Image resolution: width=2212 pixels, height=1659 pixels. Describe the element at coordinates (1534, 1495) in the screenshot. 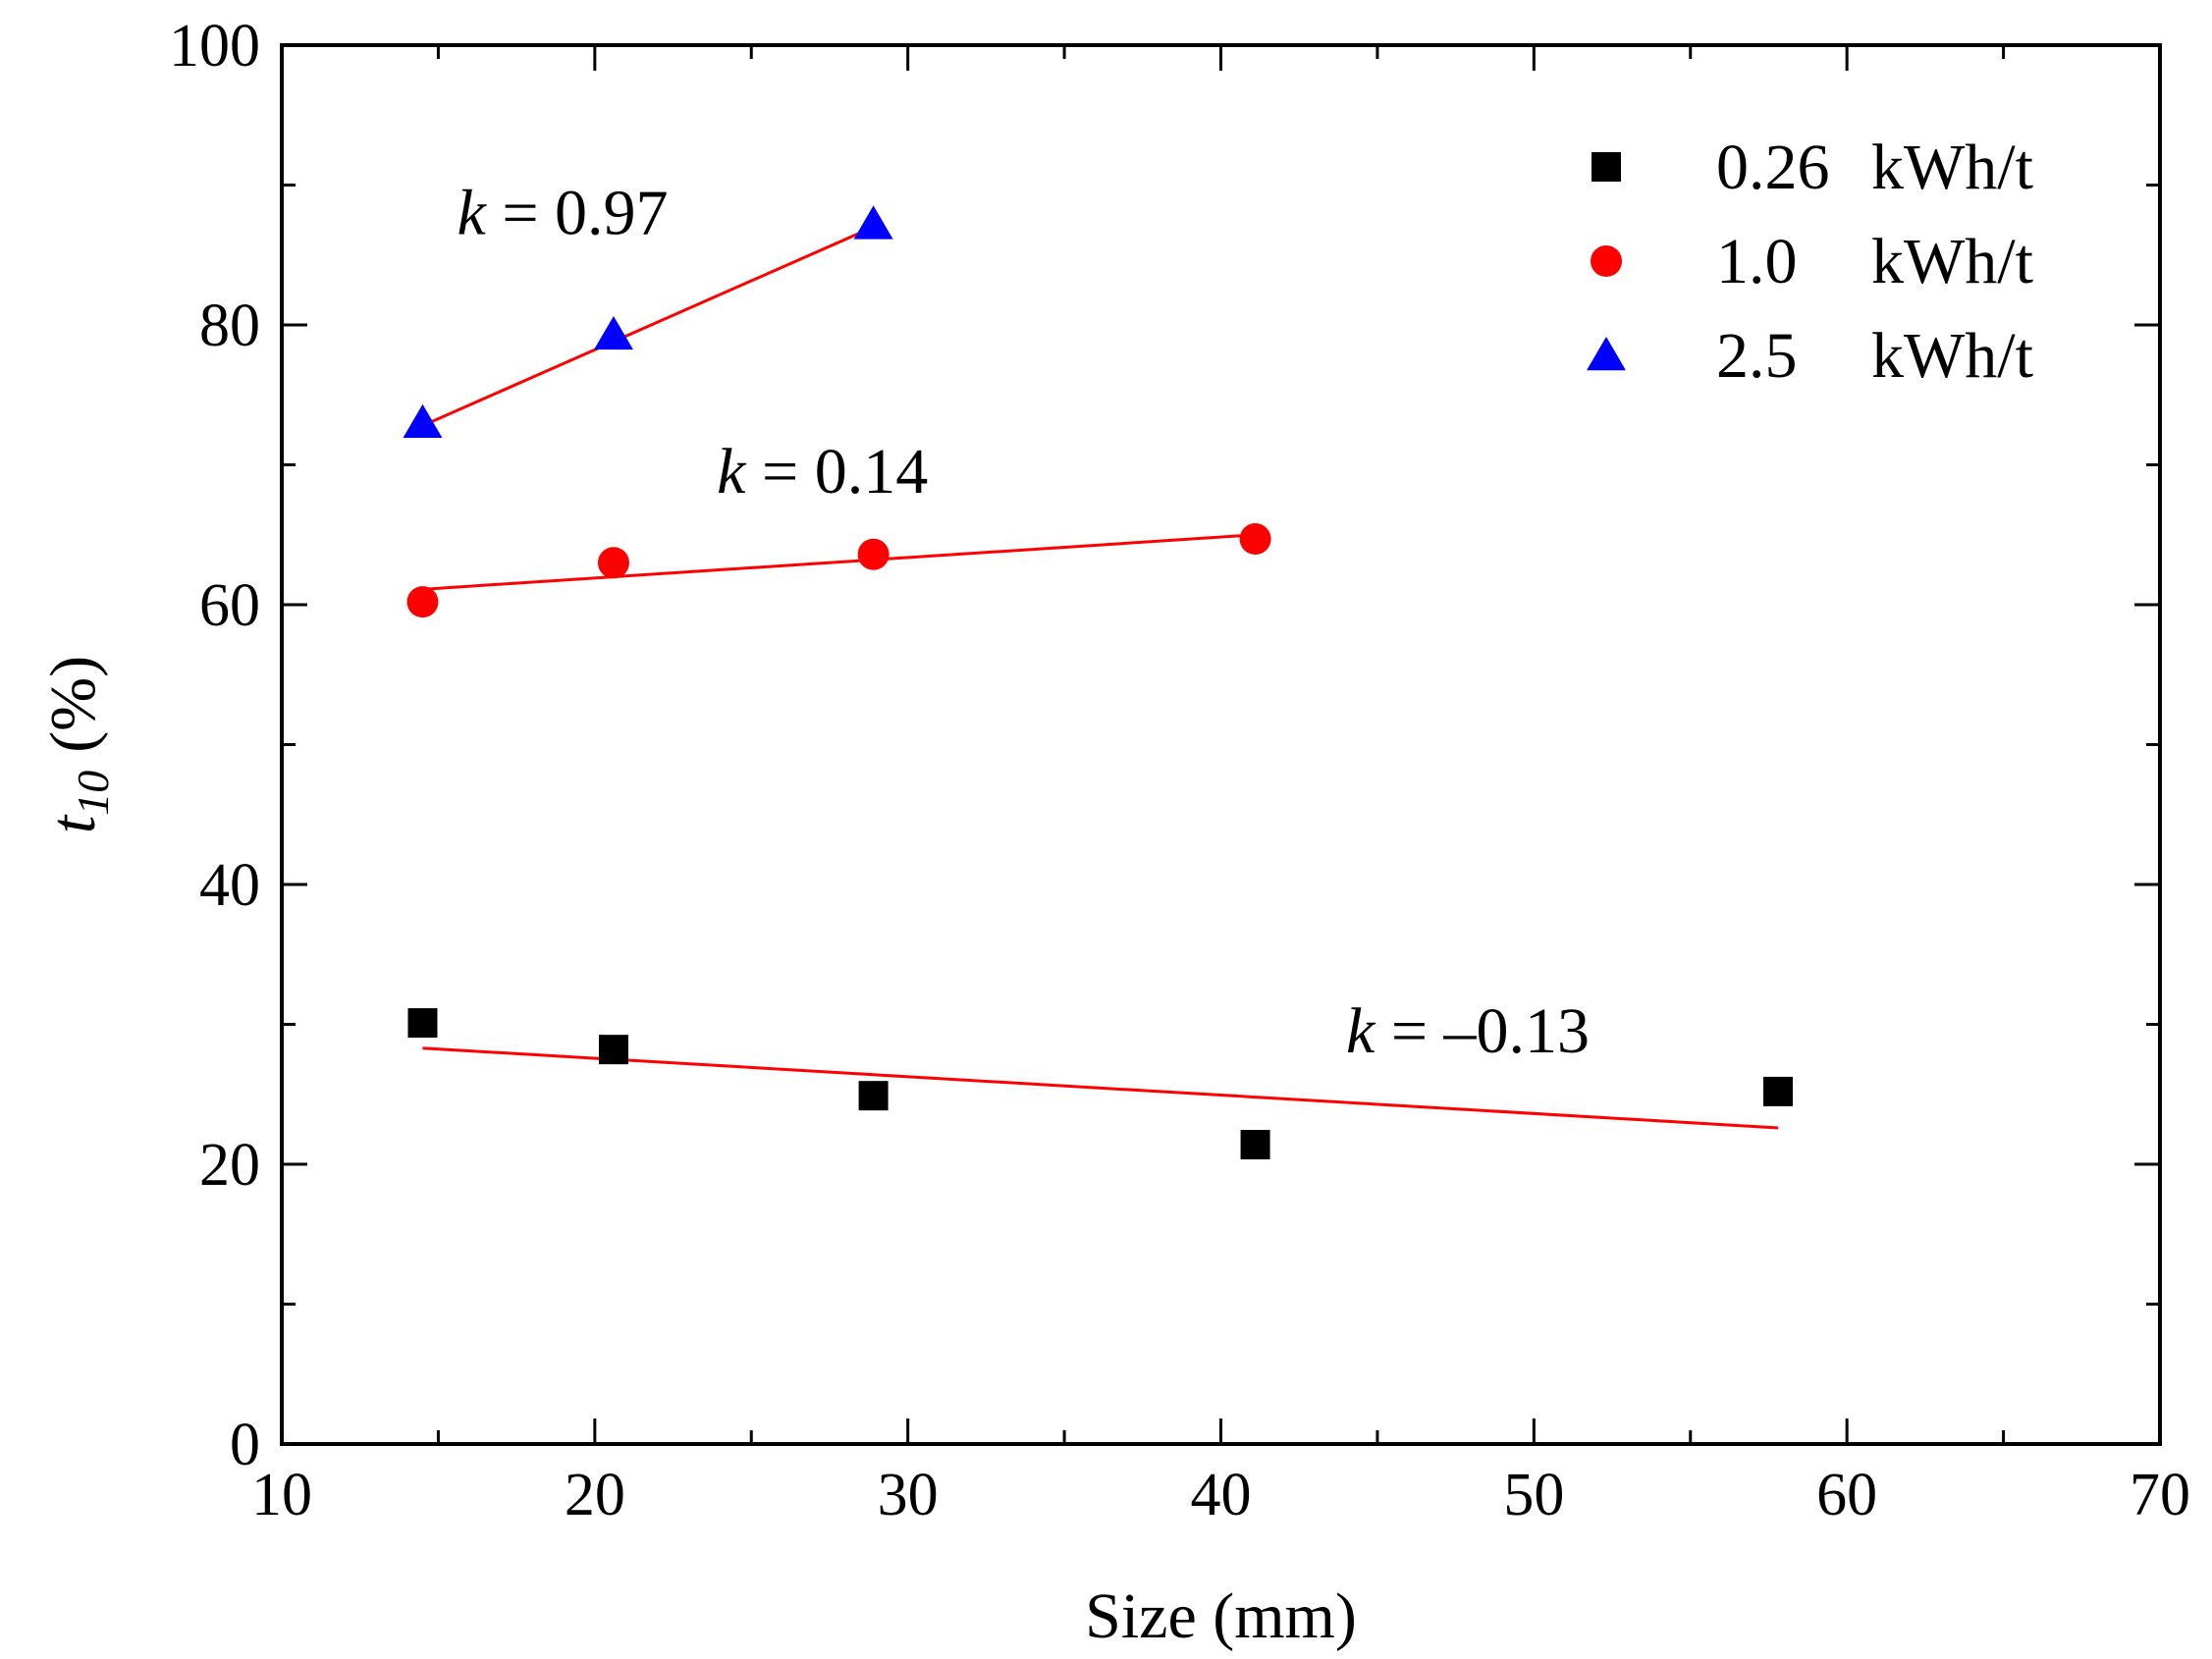

I see `x-tick-label: 50` at that location.